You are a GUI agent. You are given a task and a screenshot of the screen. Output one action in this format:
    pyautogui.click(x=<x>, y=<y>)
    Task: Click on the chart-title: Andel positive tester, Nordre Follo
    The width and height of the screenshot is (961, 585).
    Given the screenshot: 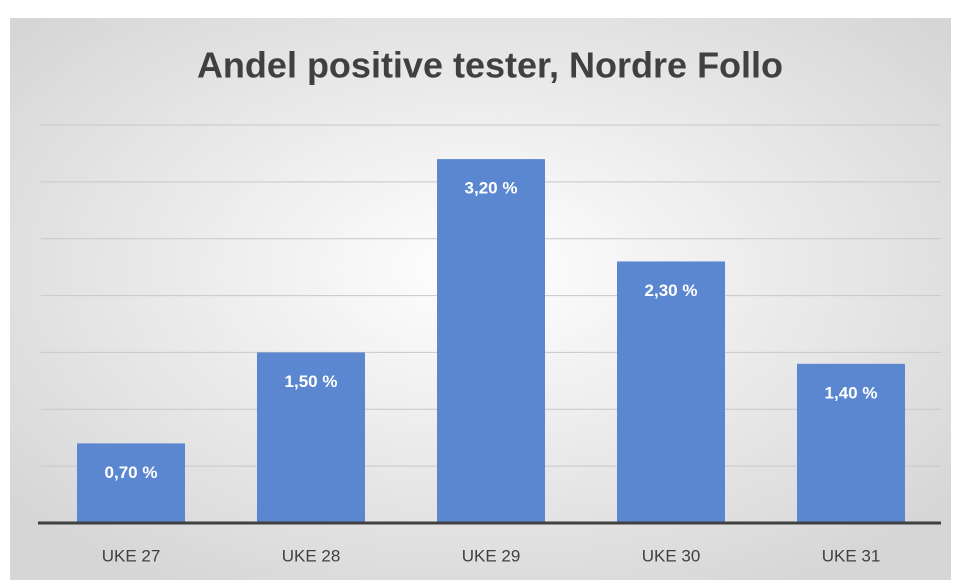 What is the action you would take?
    pyautogui.click(x=490, y=65)
    